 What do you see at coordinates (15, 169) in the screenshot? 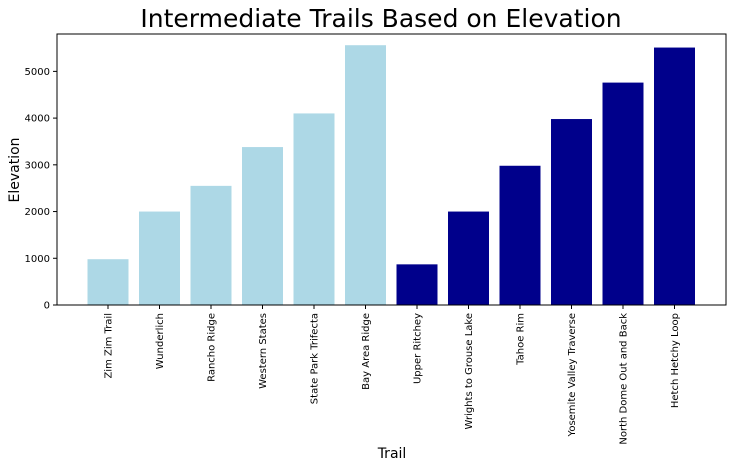
I see `y-axis-label: Elevation` at bounding box center [15, 169].